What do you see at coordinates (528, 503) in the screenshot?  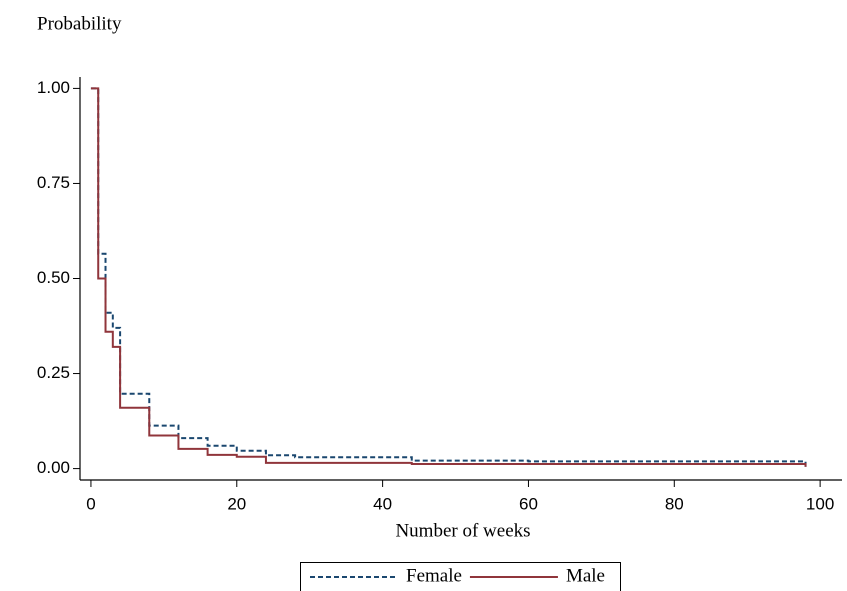 I see `x-tick-label: 60` at bounding box center [528, 503].